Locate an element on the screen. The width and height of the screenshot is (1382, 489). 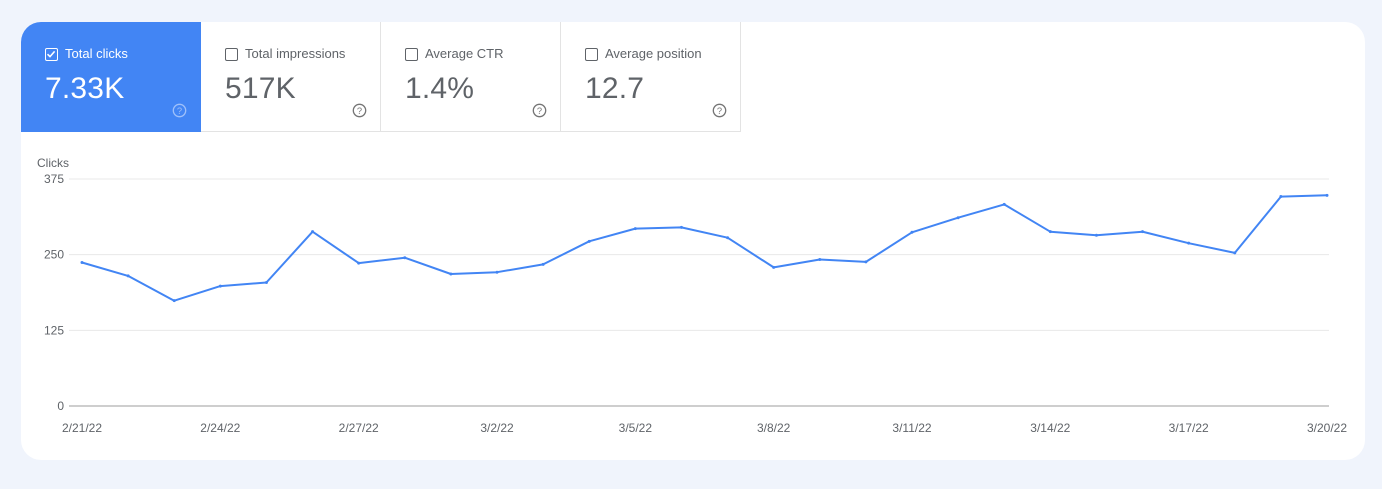
y-tick-label: 0 is located at coordinates (60, 406).